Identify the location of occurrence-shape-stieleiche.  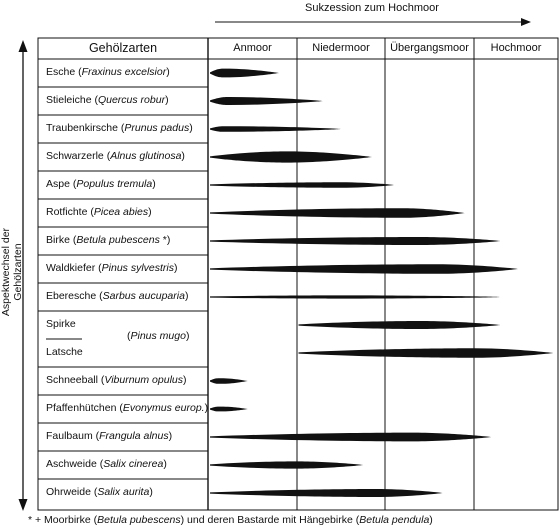
(267, 101).